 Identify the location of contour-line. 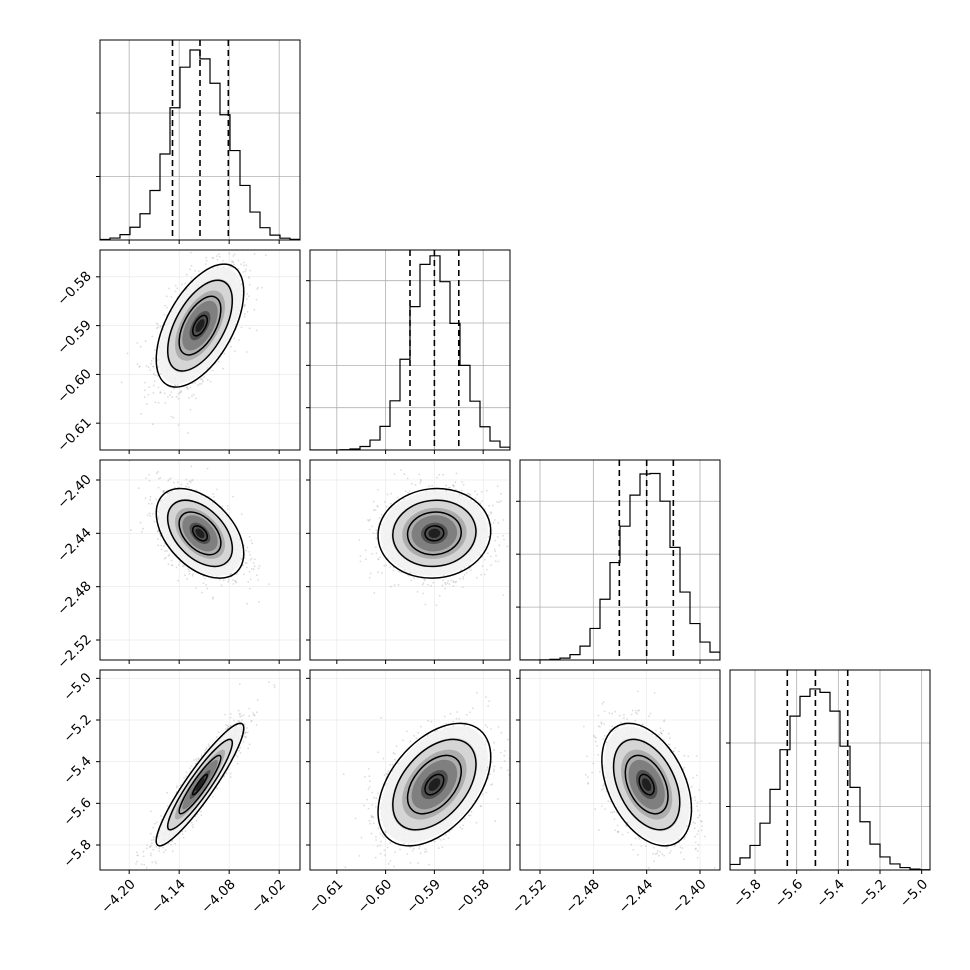
(434, 533).